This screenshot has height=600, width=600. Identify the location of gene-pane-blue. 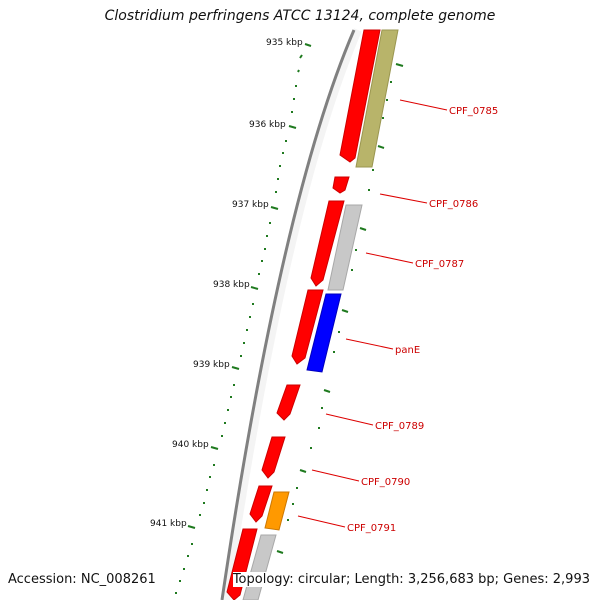
(324, 333).